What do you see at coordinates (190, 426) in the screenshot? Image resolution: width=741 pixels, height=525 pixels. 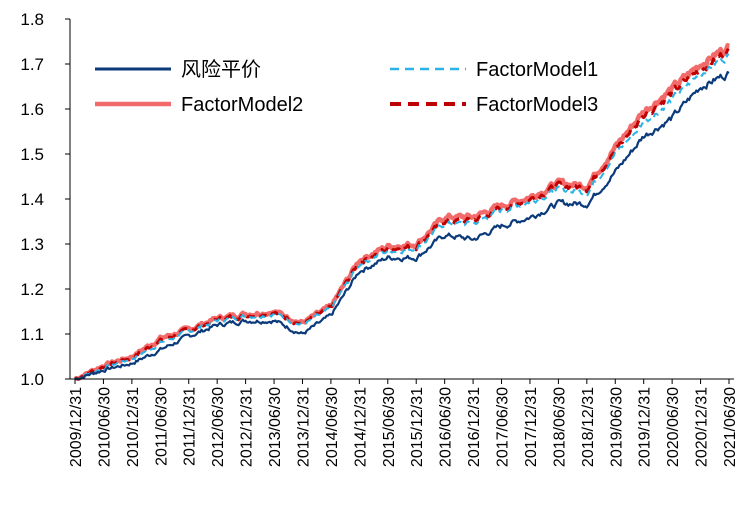 I see `x-tick-label: 2011/12/31` at bounding box center [190, 426].